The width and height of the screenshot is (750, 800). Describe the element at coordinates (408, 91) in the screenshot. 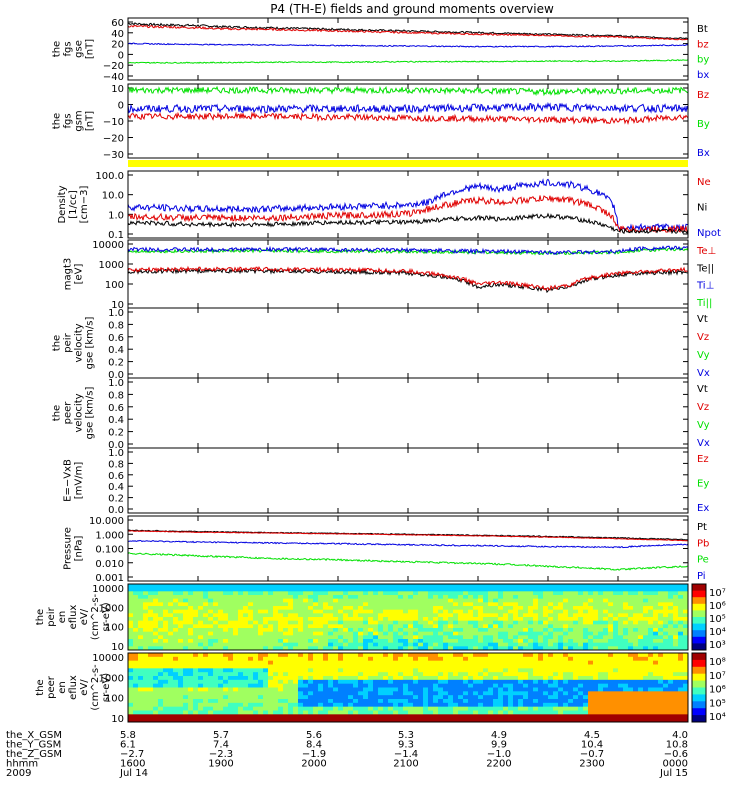

I see `series-line-By` at that location.